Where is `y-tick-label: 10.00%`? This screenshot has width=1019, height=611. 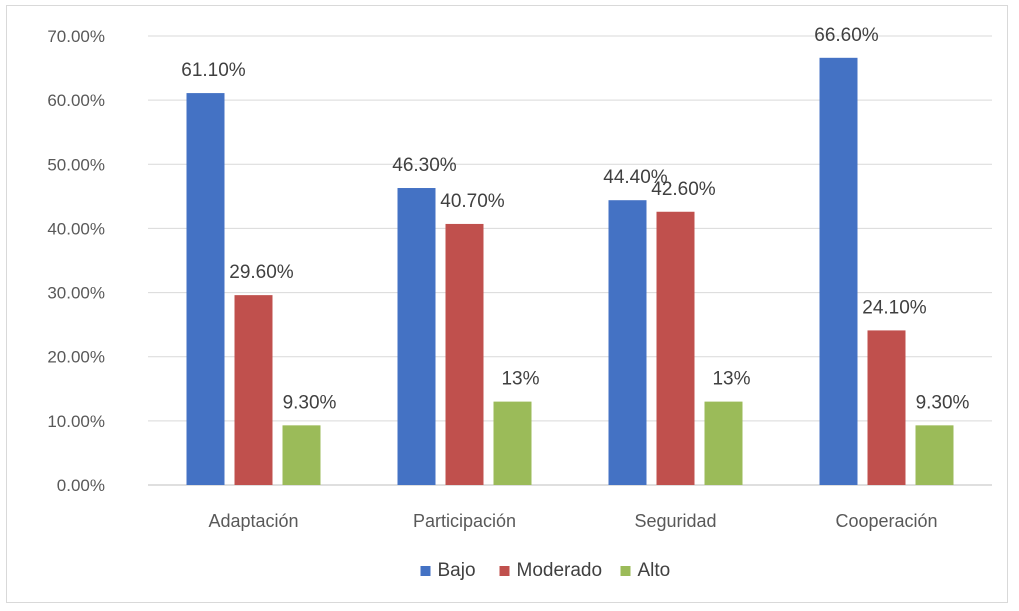
y-tick-label: 10.00% is located at coordinates (76, 421).